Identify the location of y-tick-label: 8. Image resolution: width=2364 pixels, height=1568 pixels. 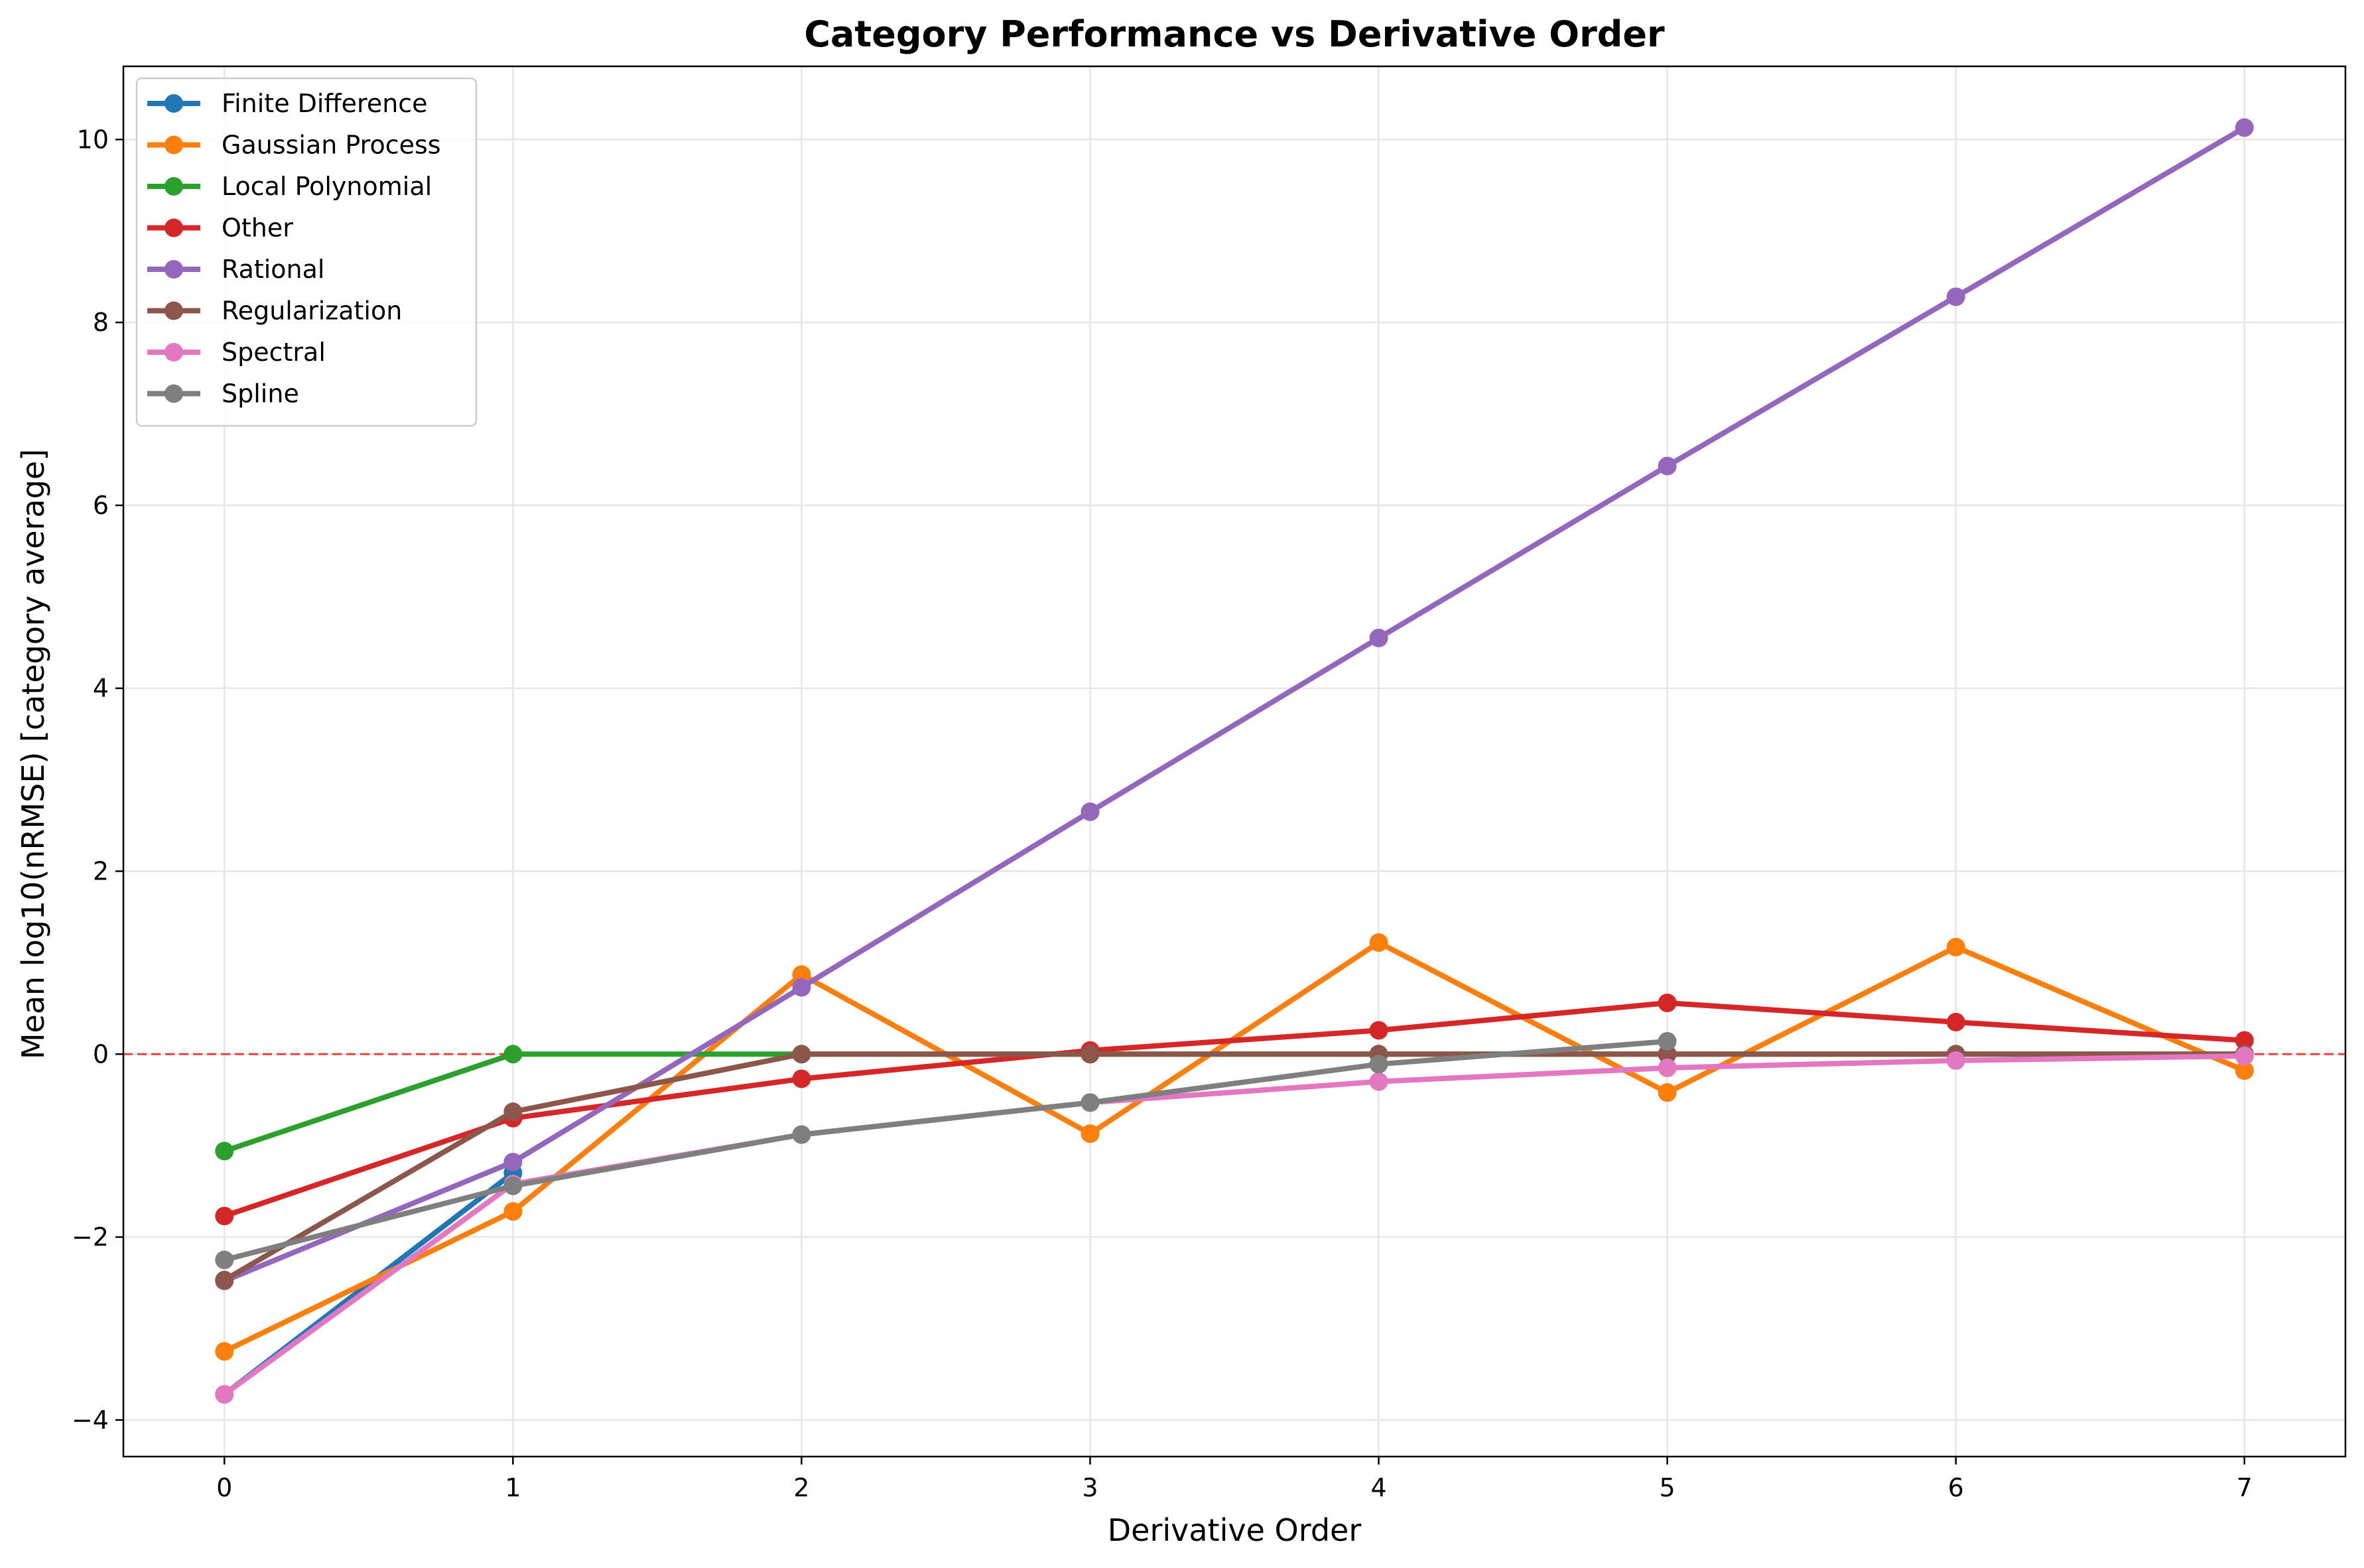
(101, 322).